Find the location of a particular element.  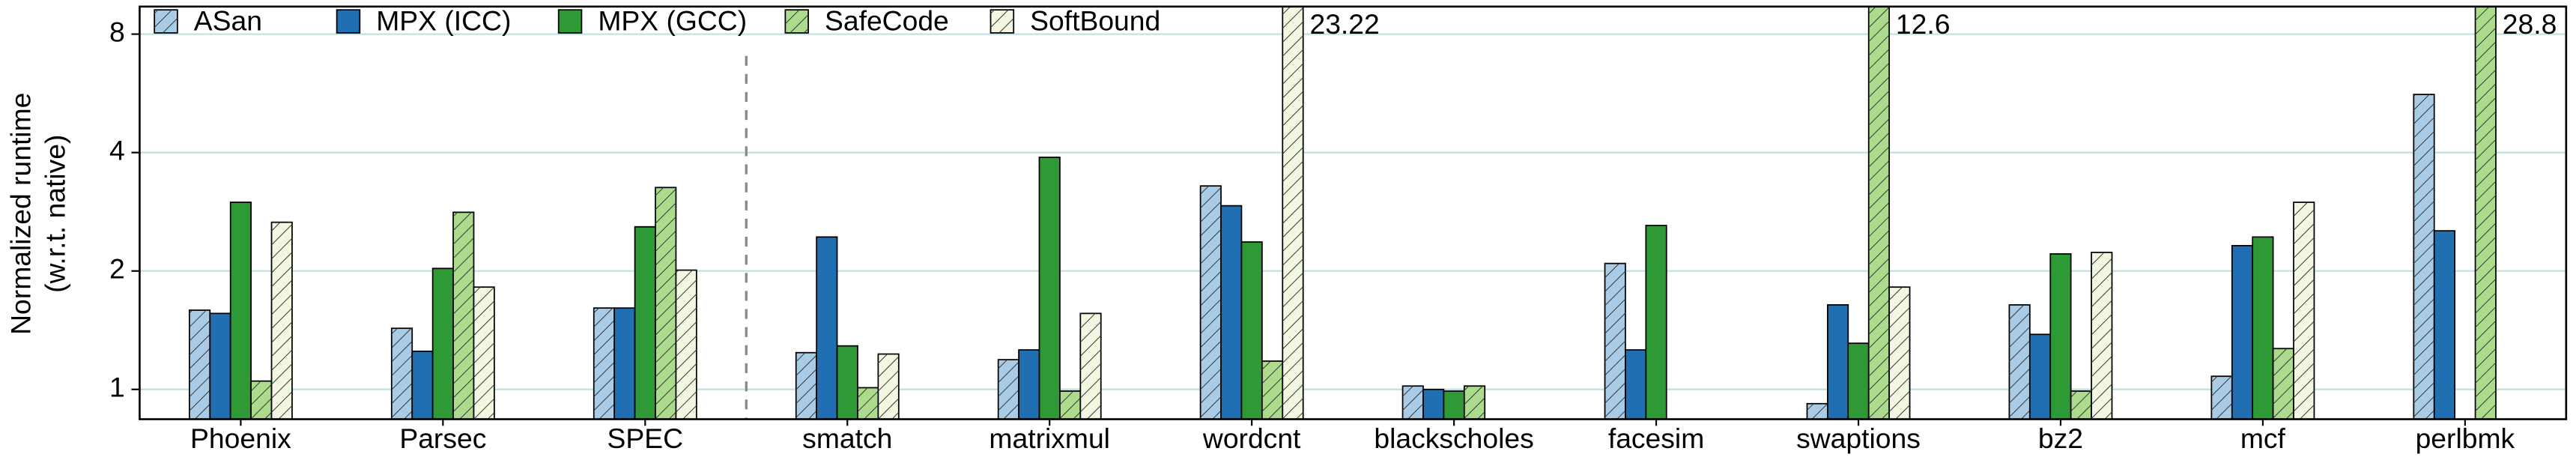

x-tick-label: matrixmul is located at coordinates (1049, 438).